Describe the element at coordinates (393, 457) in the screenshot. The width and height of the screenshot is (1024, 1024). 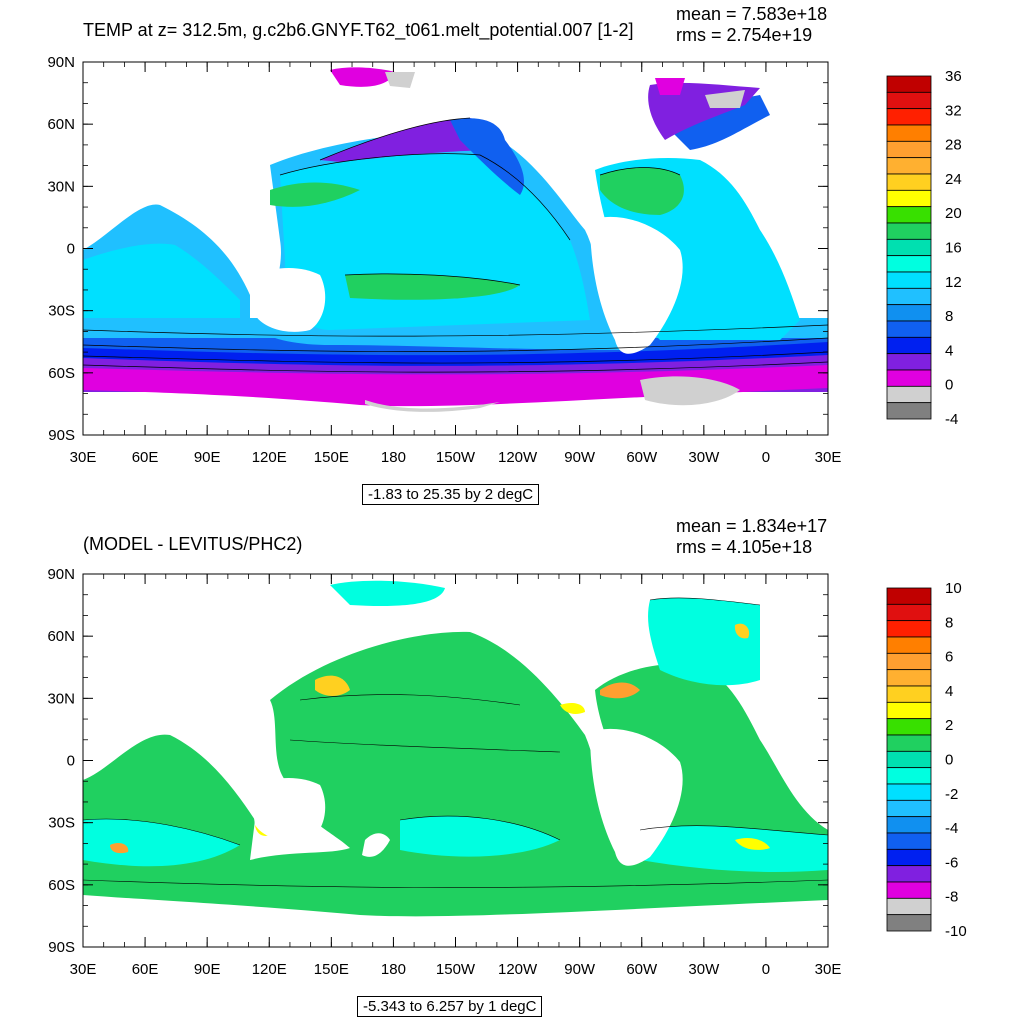
I see `lon-label: 180` at that location.